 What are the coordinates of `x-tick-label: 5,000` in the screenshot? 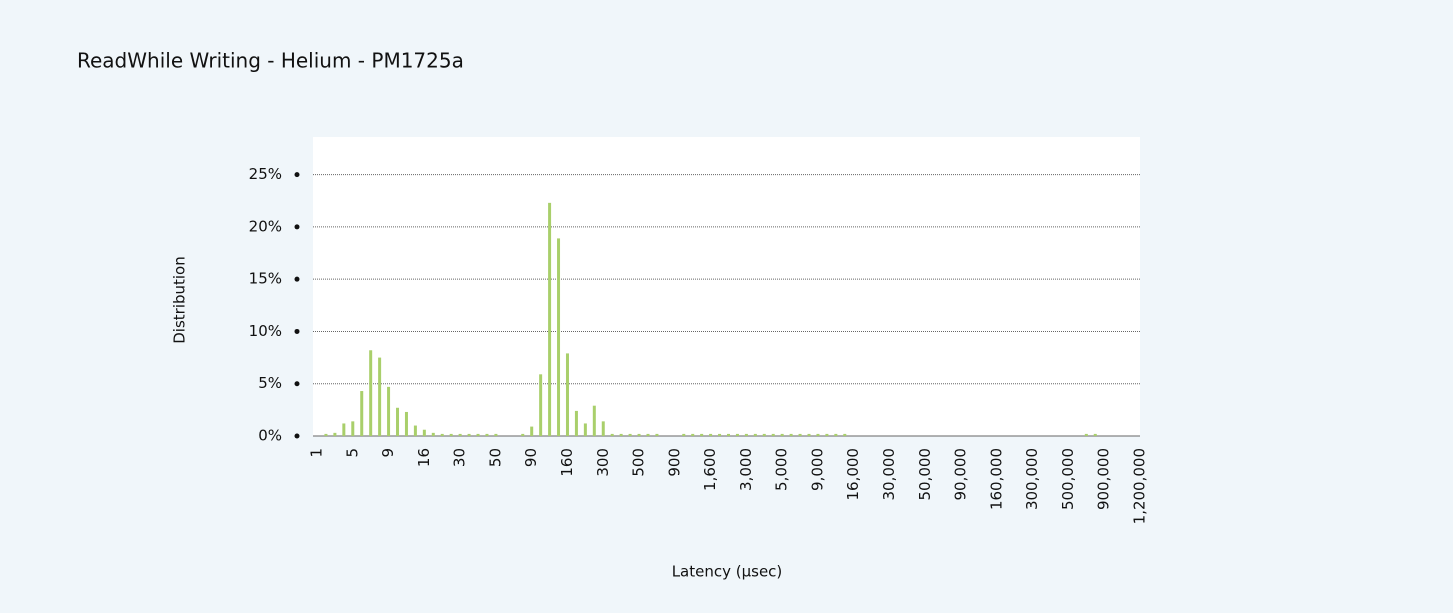 It's located at (782, 469).